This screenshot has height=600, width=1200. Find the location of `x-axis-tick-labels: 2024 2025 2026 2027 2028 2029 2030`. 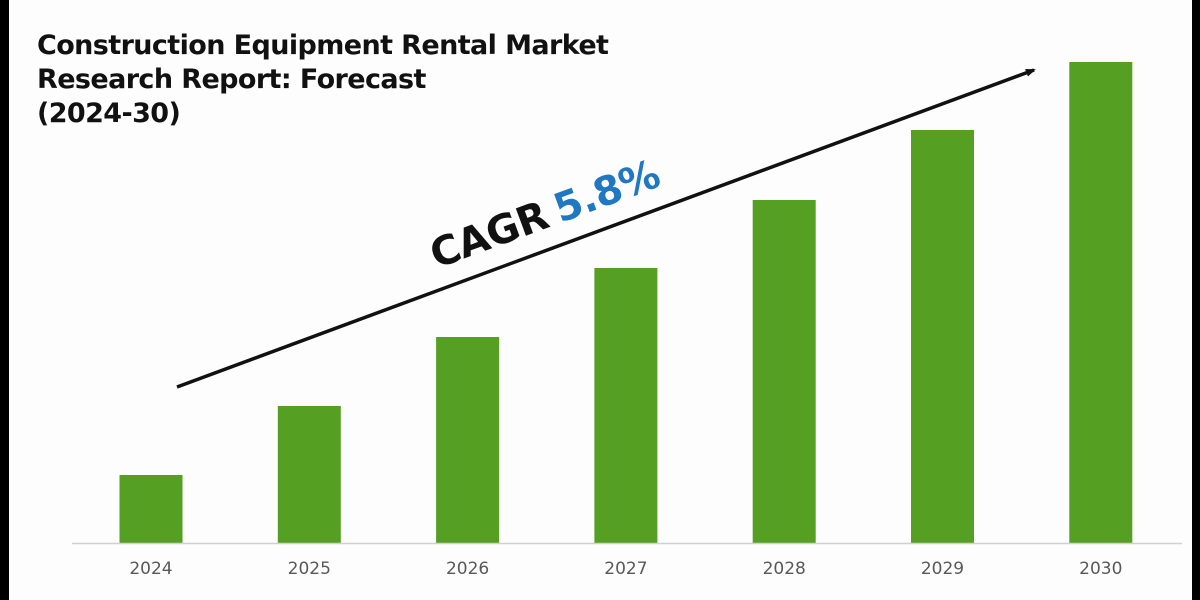

x-axis-tick-labels: 2024 2025 2026 2027 2028 2029 2030 is located at coordinates (625, 569).